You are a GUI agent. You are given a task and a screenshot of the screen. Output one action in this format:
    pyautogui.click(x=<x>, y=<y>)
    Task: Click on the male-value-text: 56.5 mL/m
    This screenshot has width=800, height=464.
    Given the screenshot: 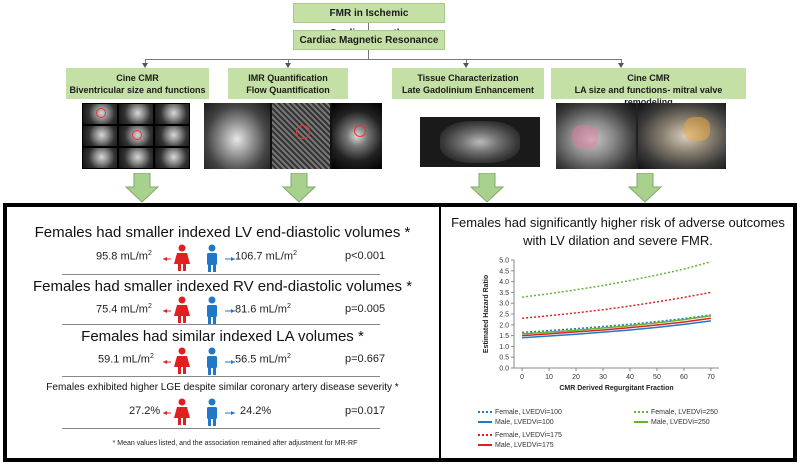 What is the action you would take?
    pyautogui.click(x=261, y=359)
    